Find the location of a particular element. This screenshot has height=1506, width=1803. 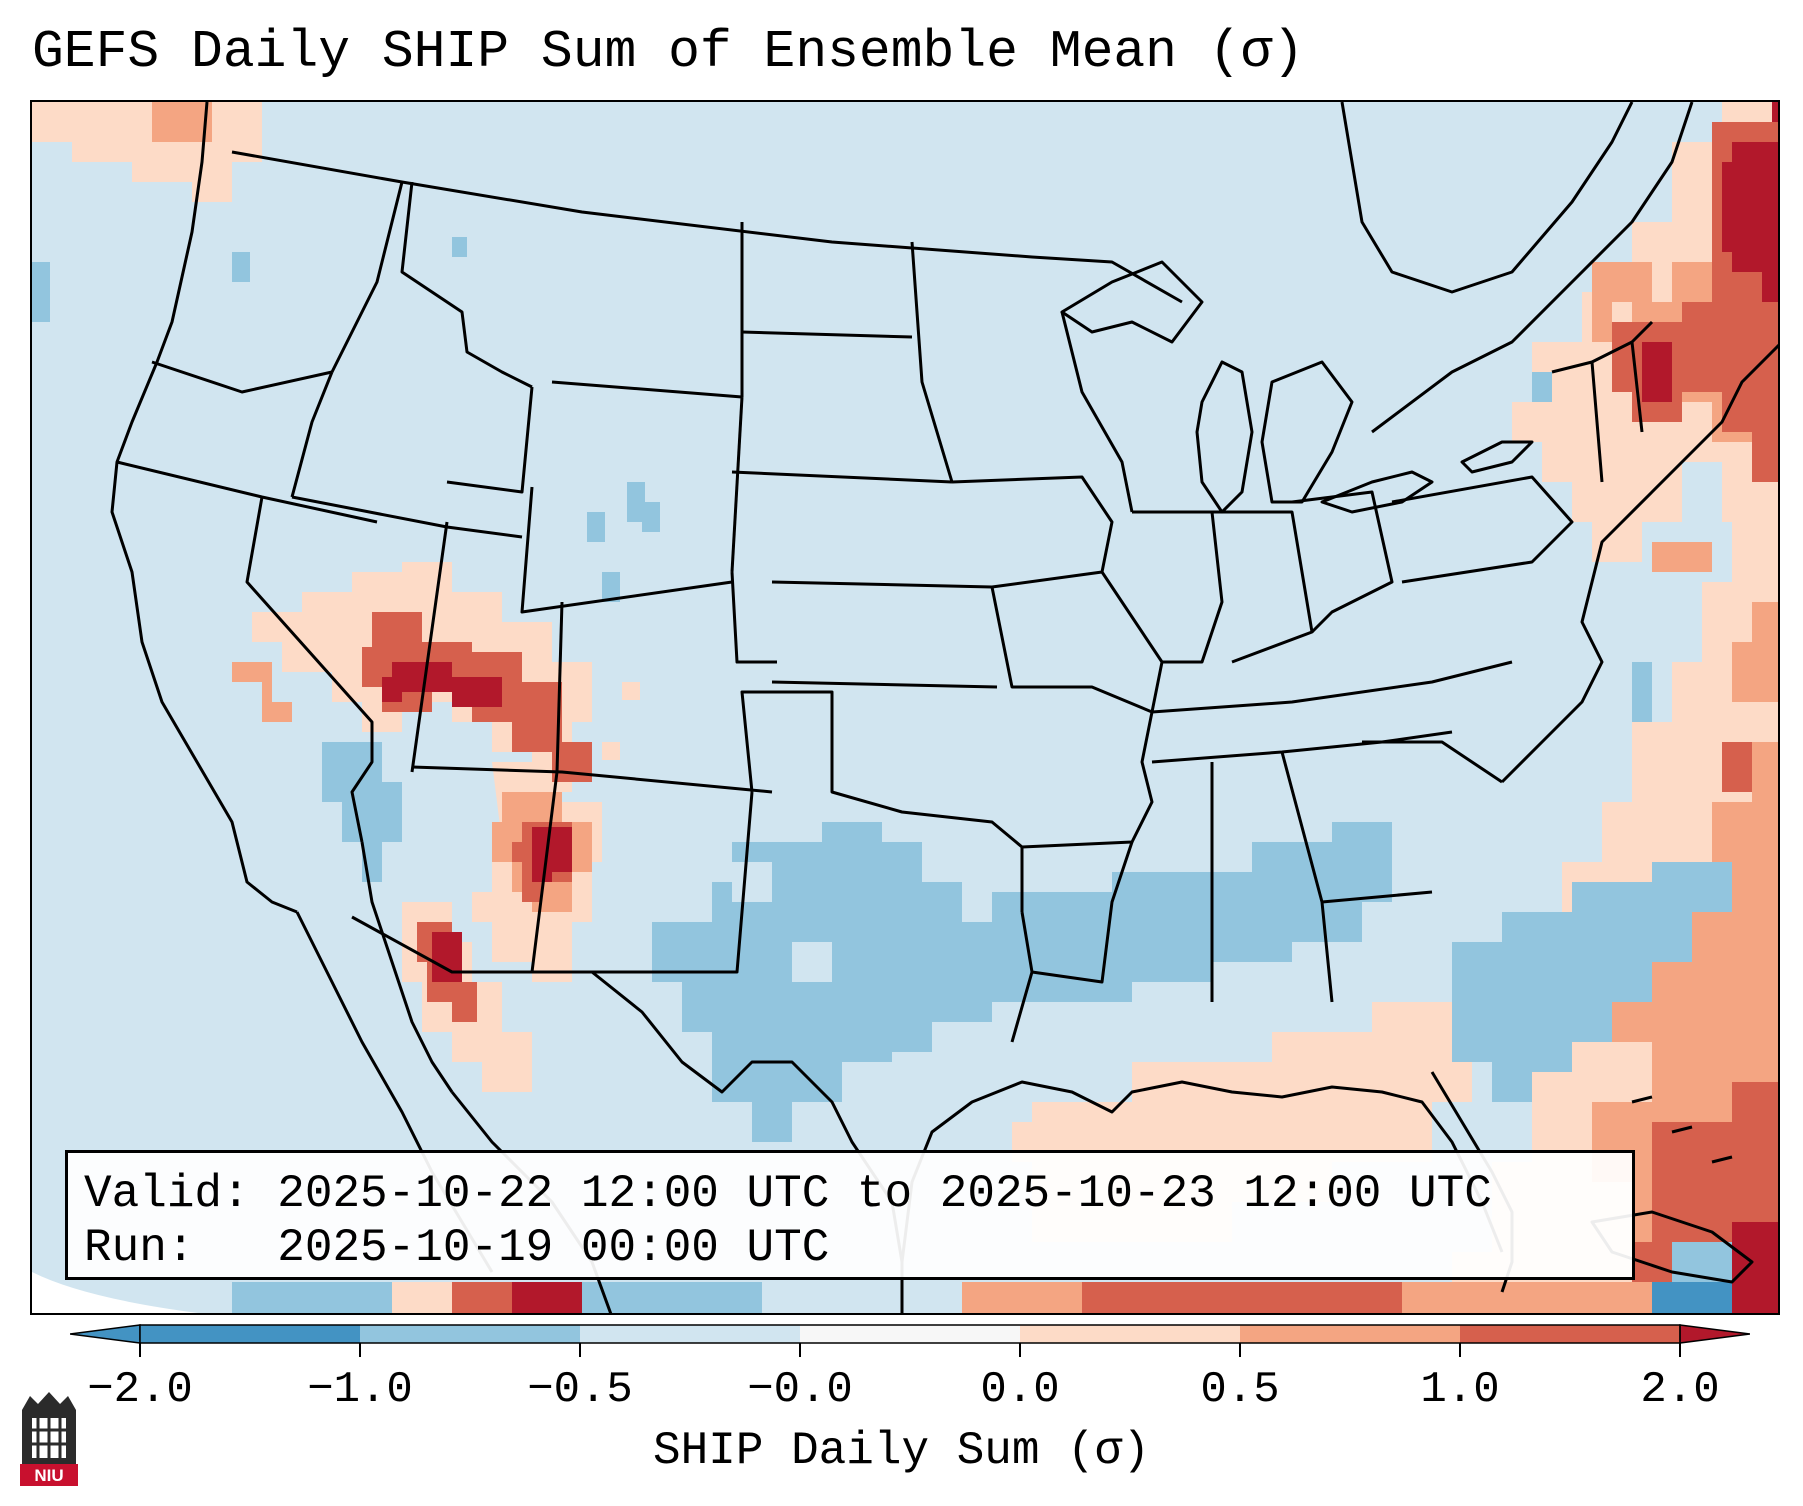

colorbar-ticks is located at coordinates (910, 1350).